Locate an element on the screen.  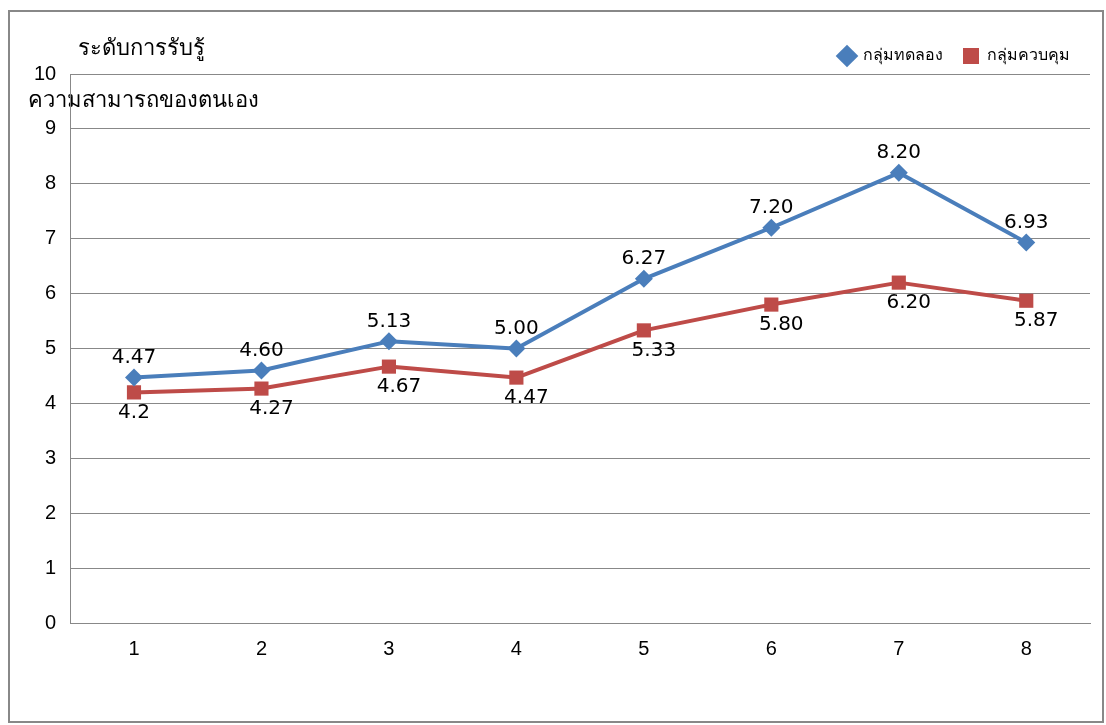
data-label: 4.27 is located at coordinates (271, 406).